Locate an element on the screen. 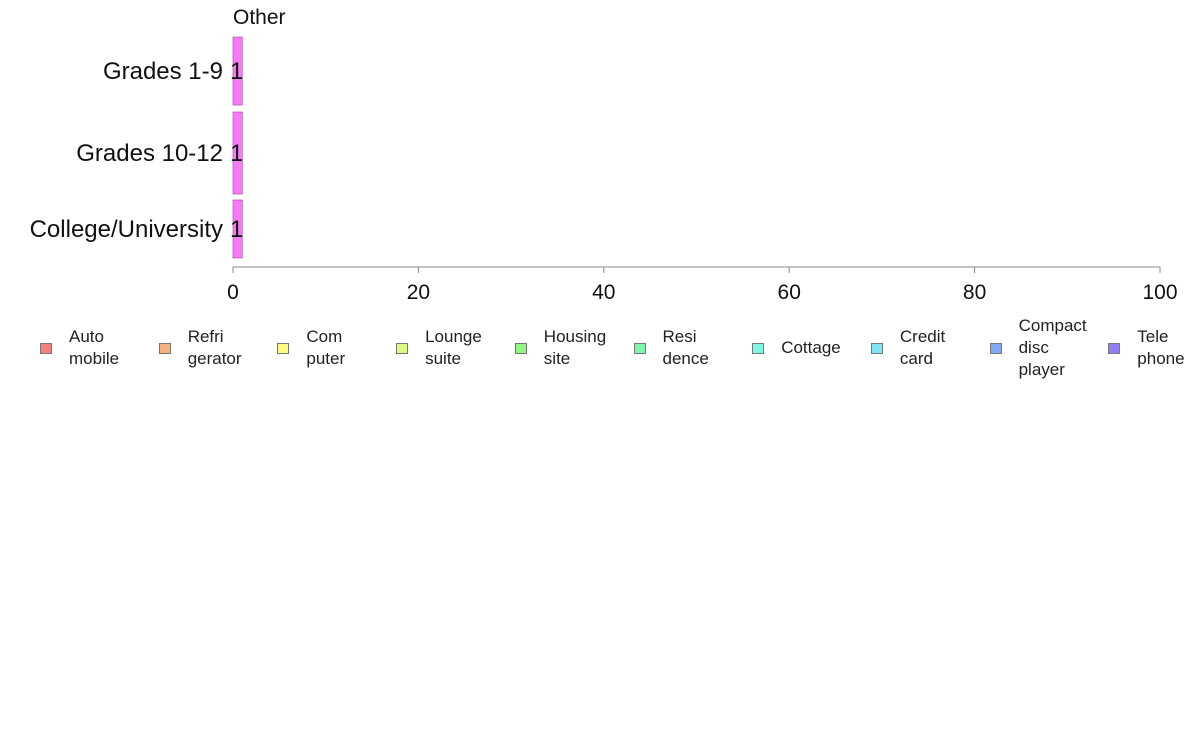 This screenshot has height=736, width=1188. category-label: Grades 10-12 is located at coordinates (149, 153).